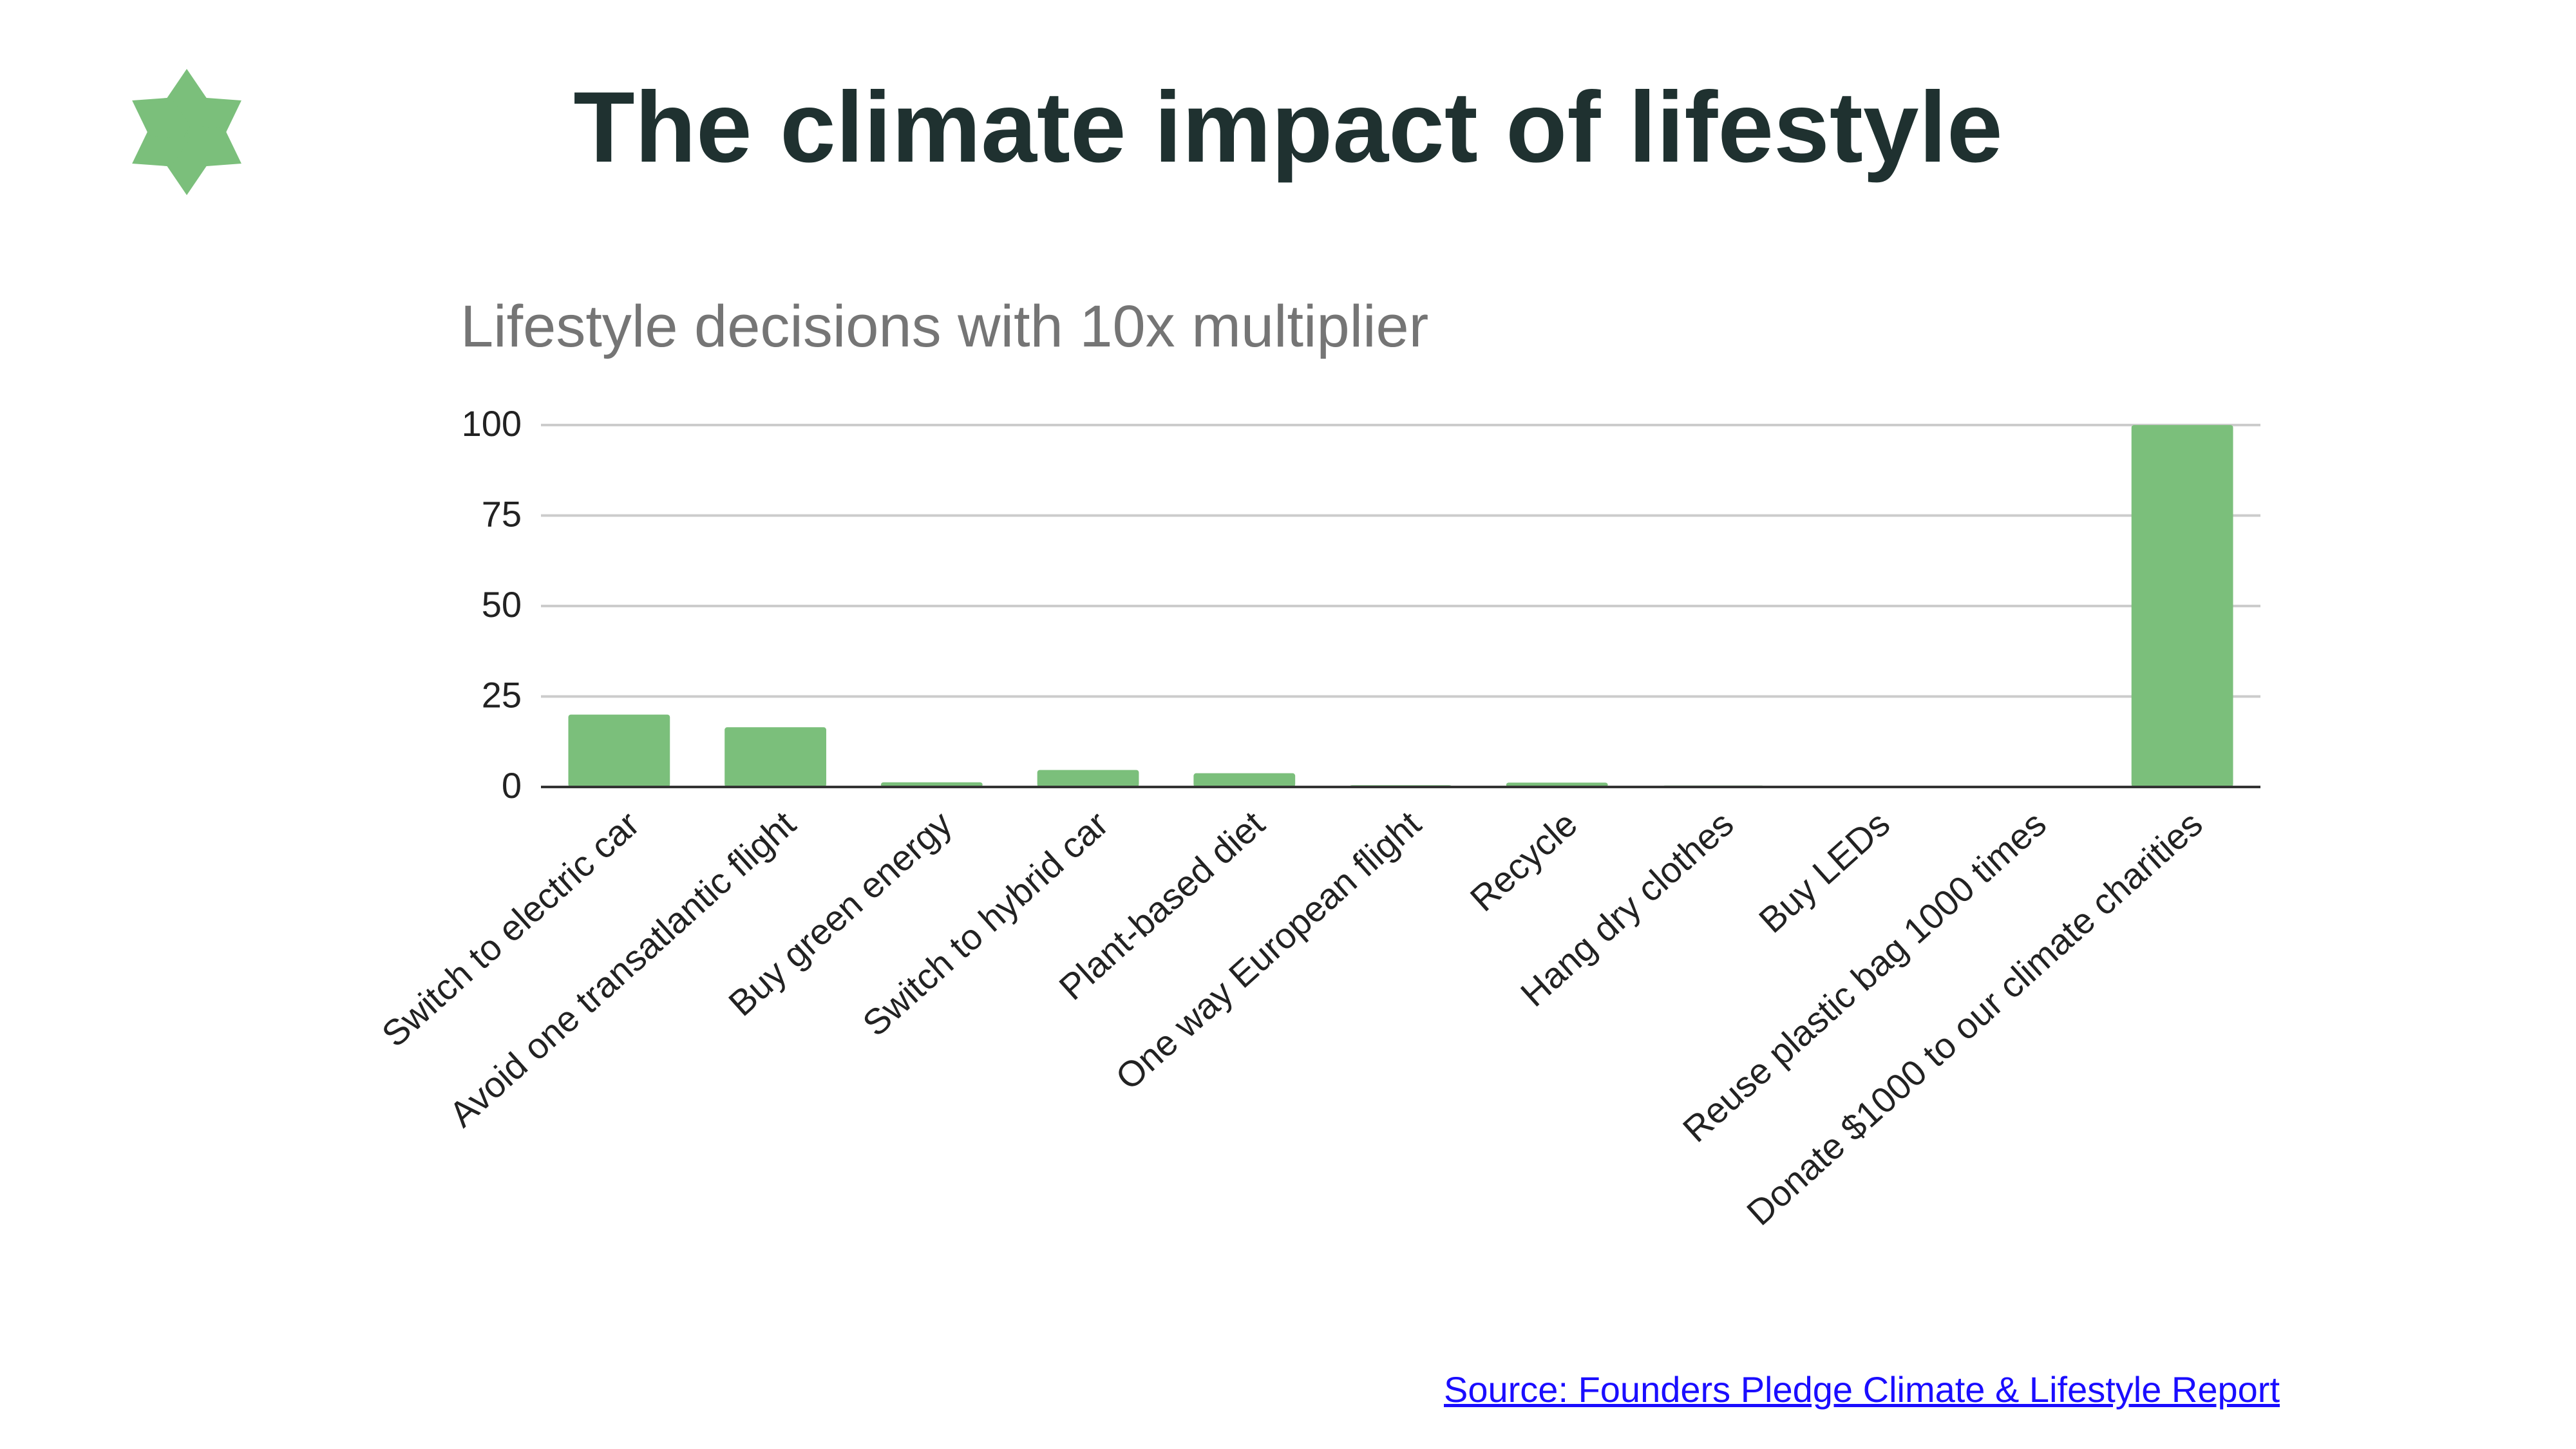 This screenshot has height=1449, width=2576. Describe the element at coordinates (1268, 950) in the screenshot. I see `x-tick-label: One way European flight` at that location.